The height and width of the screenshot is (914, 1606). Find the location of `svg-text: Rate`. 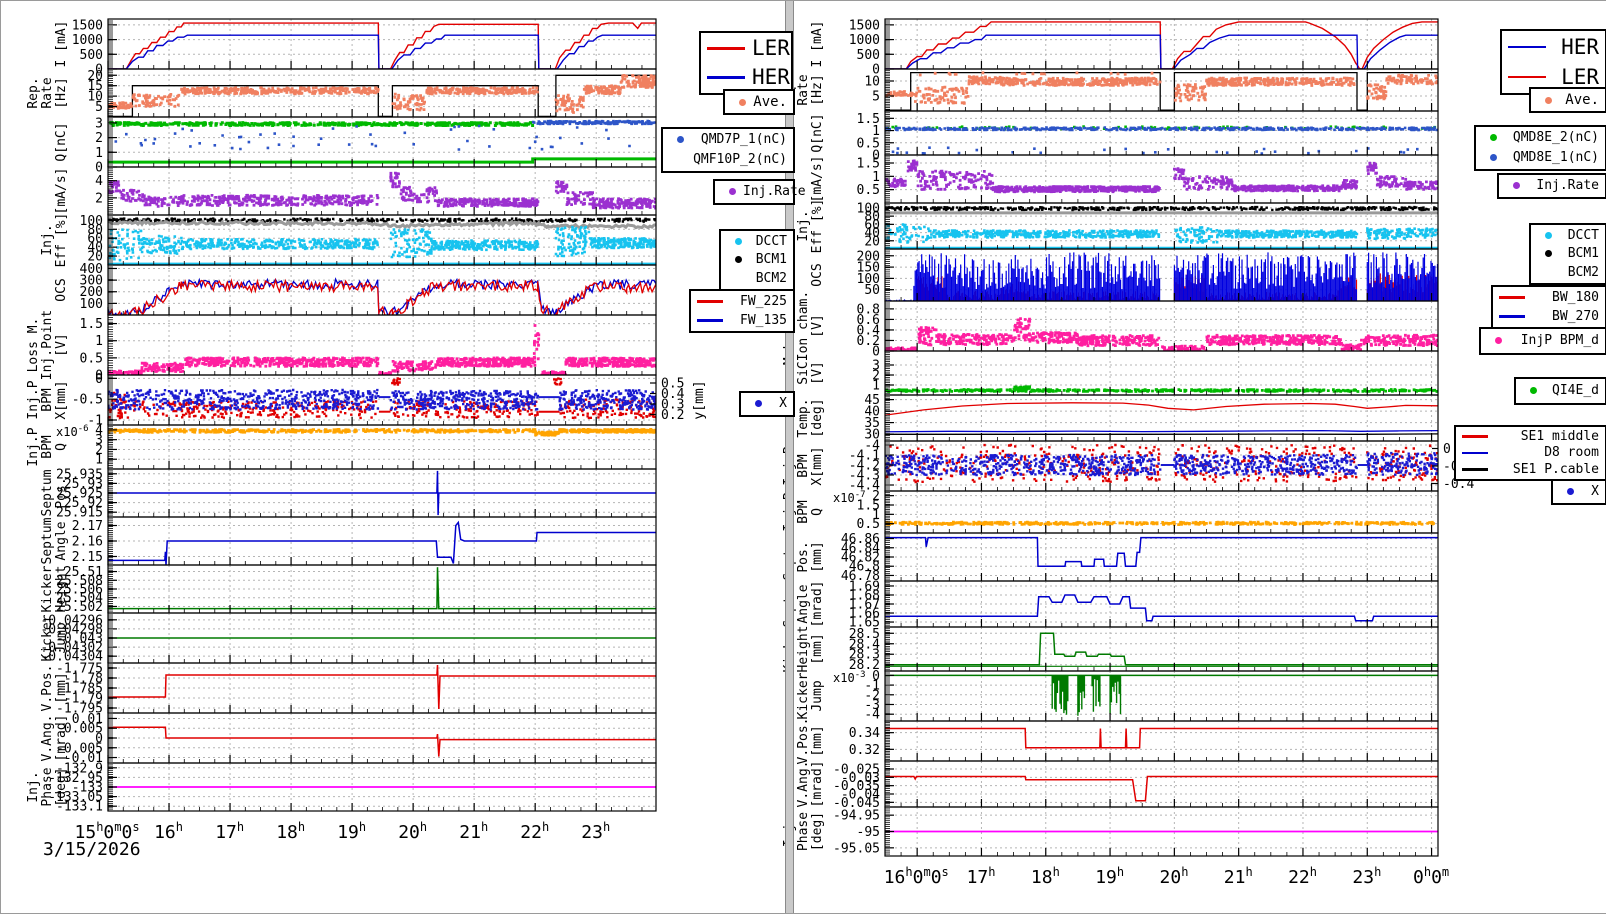

svg-text: Rate is located at coordinates (803, 89).